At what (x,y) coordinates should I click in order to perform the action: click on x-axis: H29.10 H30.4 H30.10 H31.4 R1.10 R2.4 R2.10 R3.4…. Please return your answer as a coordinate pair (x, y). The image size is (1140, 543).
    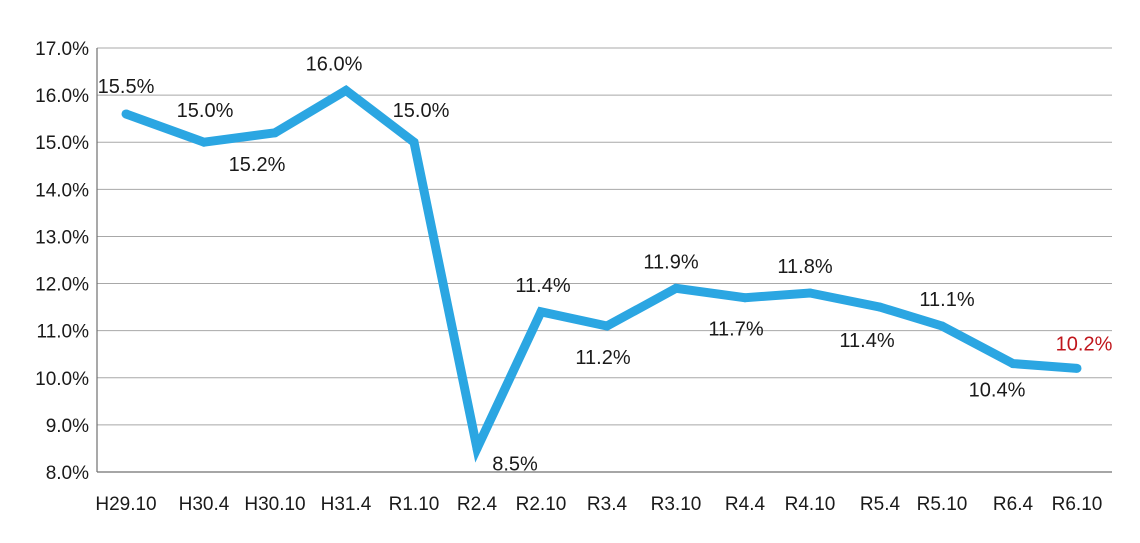
    Looking at the image, I should click on (603, 493).